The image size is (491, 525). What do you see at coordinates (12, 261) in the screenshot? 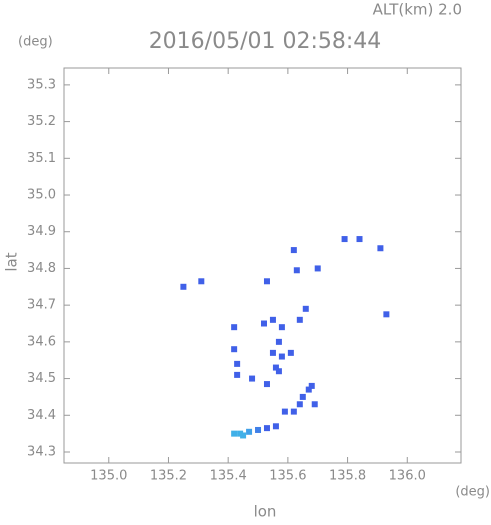
I see `y-axis-label: lat` at bounding box center [12, 261].